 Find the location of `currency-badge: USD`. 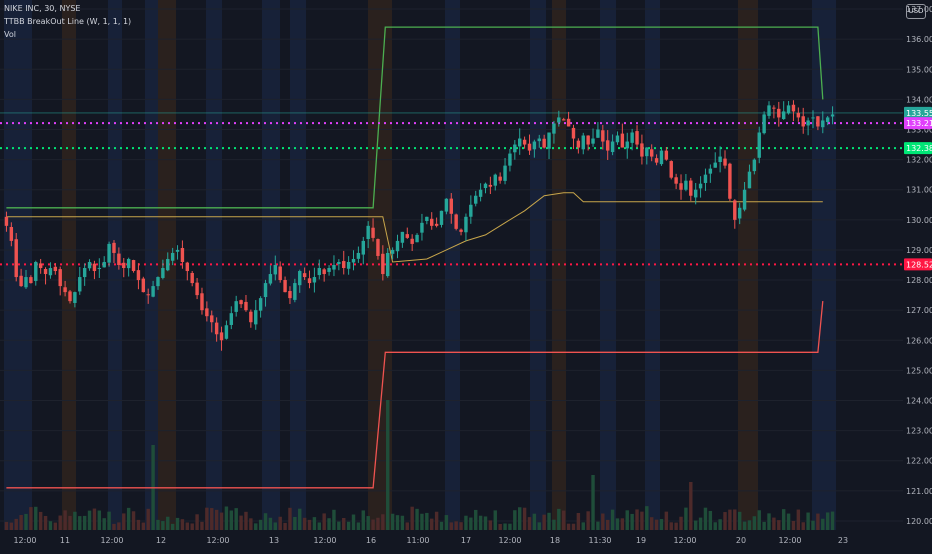

currency-badge: USD is located at coordinates (916, 11).